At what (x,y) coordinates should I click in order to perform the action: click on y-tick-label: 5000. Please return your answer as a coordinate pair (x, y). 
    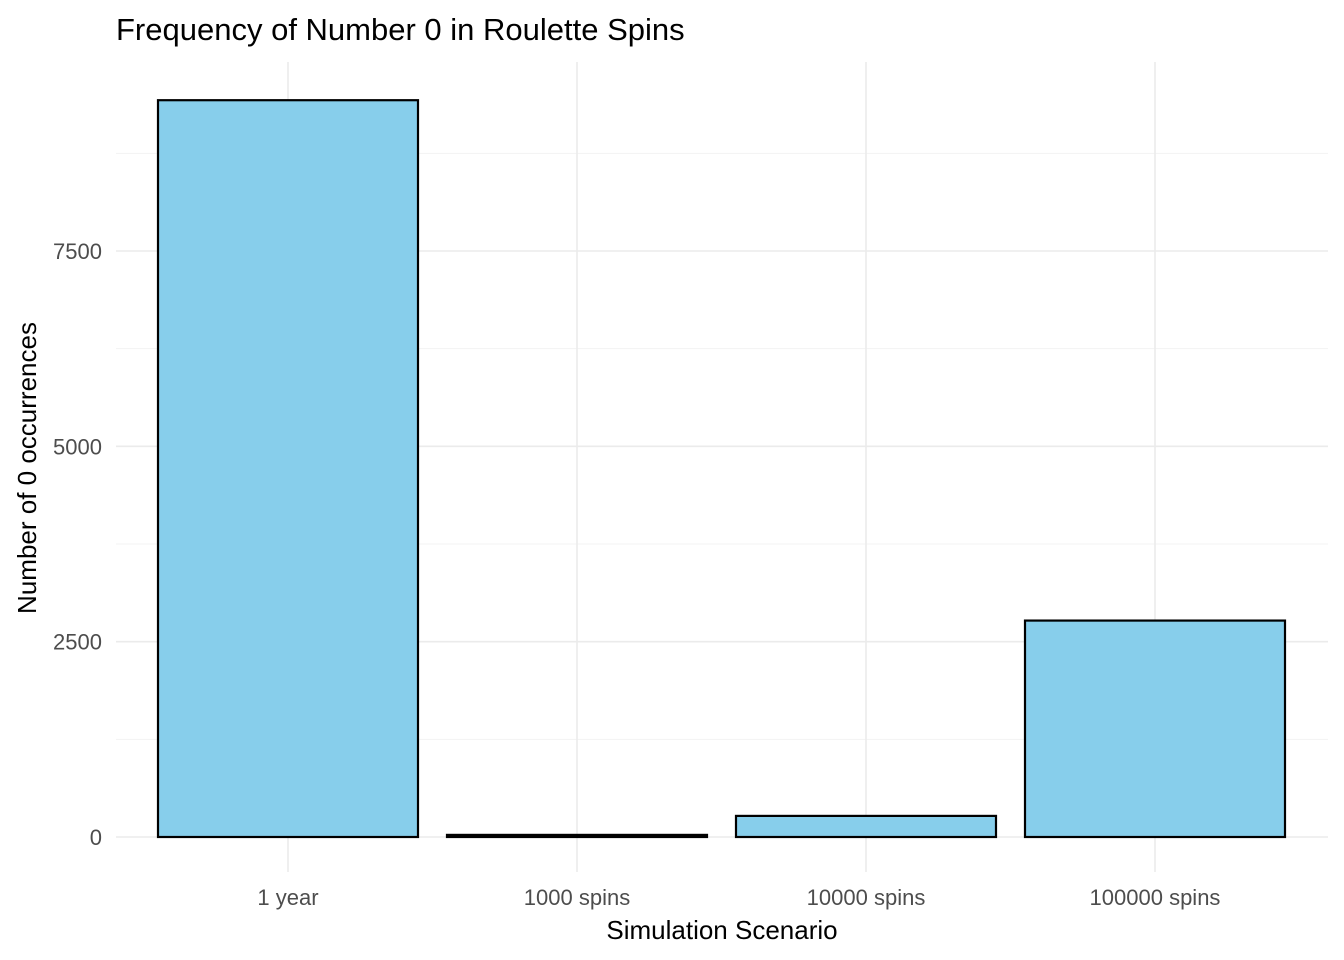
    Looking at the image, I should click on (77, 446).